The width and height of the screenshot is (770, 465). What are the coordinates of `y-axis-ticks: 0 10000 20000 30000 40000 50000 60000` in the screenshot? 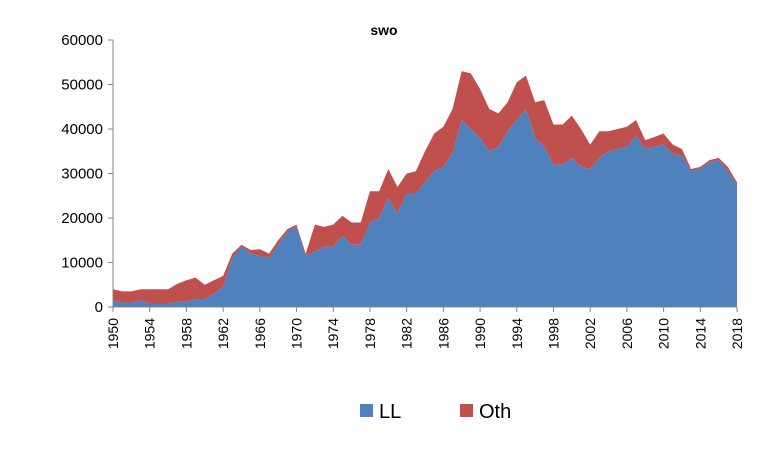 It's located at (87, 174).